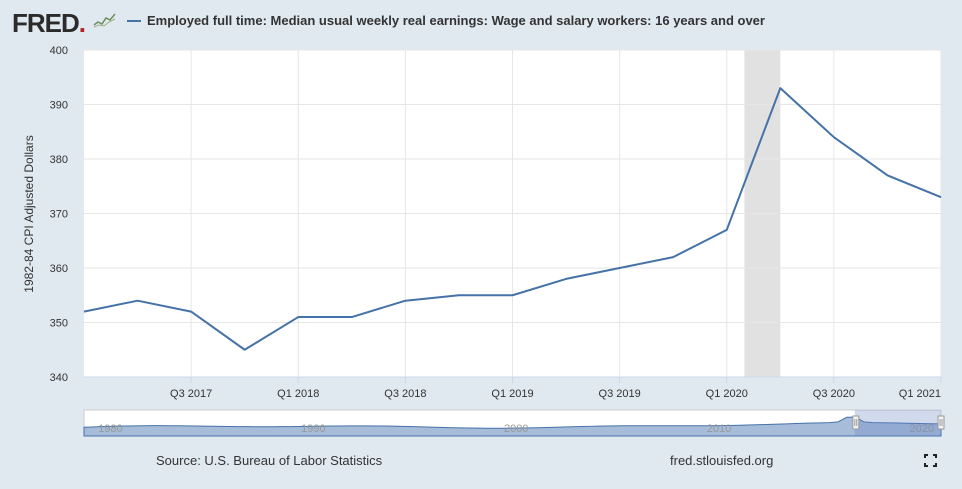  Describe the element at coordinates (110, 429) in the screenshot. I see `navigator-year-label: 1980` at that location.